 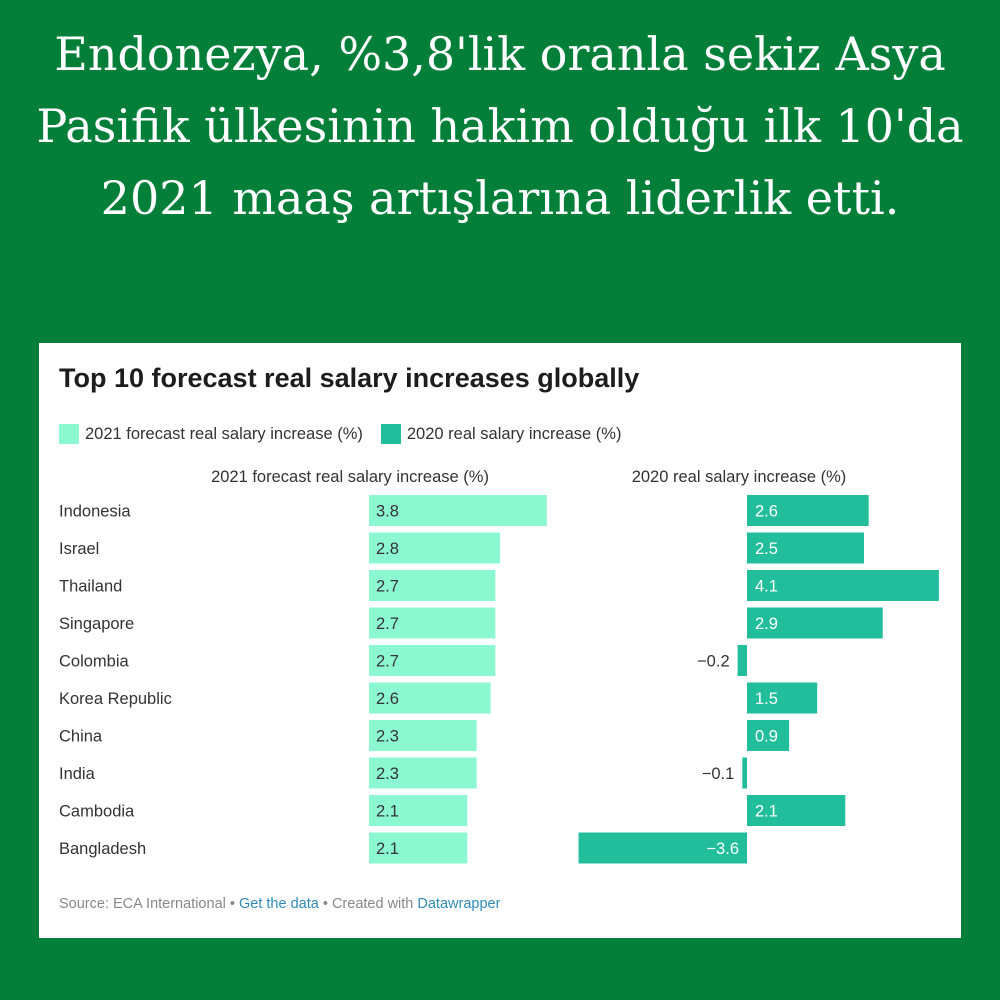 I want to click on value-label-2021: 2.6, so click(x=387, y=699).